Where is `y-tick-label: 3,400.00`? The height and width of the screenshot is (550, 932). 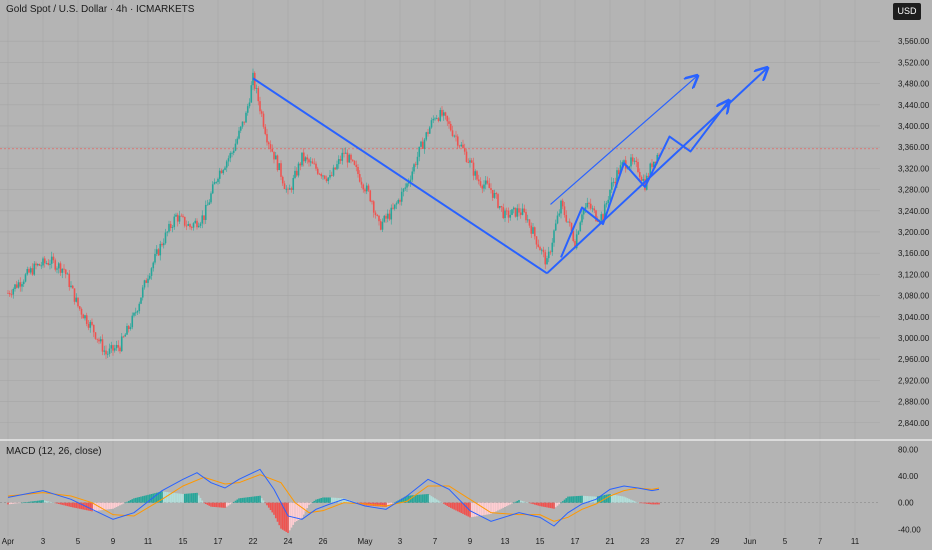
y-tick-label: 3,400.00 is located at coordinates (914, 126).